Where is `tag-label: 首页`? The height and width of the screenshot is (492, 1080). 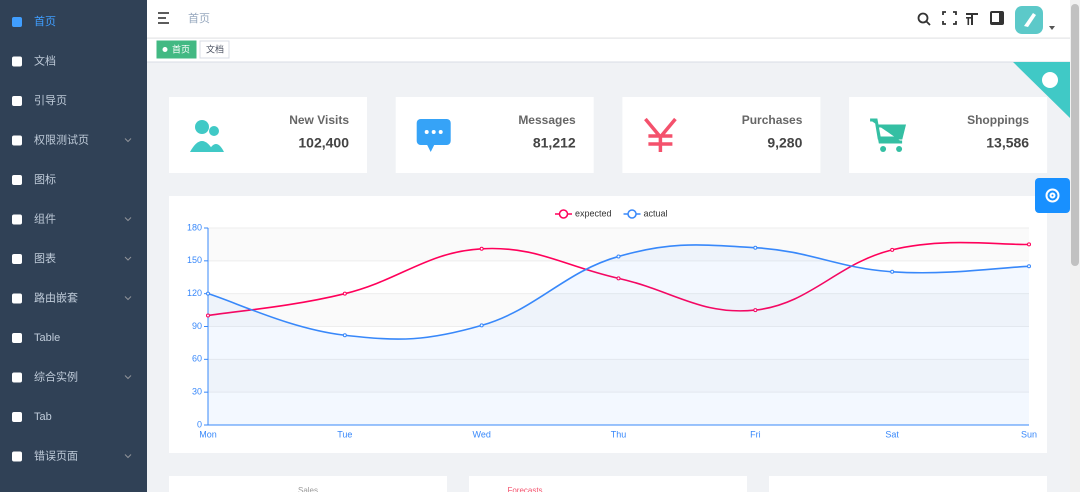 tag-label: 首页 is located at coordinates (181, 48).